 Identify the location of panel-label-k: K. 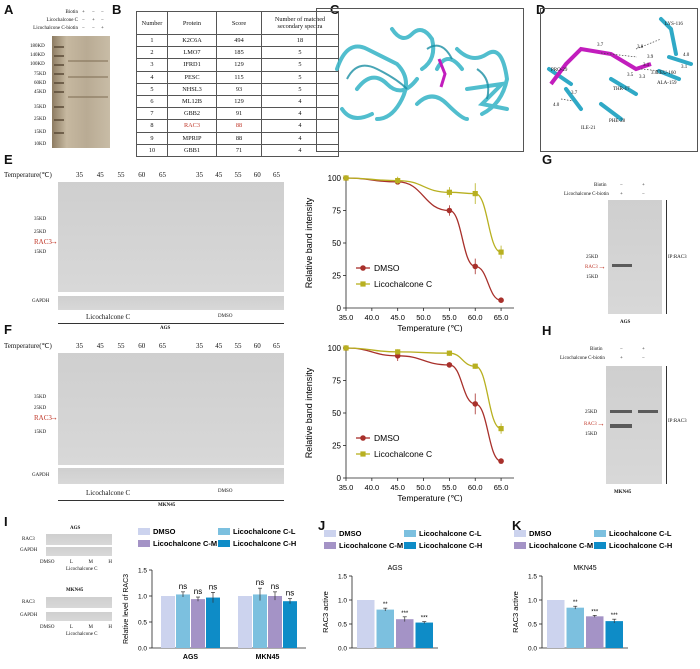
(517, 525).